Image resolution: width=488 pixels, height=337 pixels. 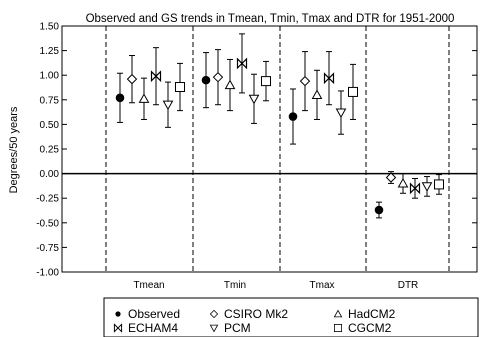 What do you see at coordinates (50, 51) in the screenshot?
I see `y-tick-label: 1.25` at bounding box center [50, 51].